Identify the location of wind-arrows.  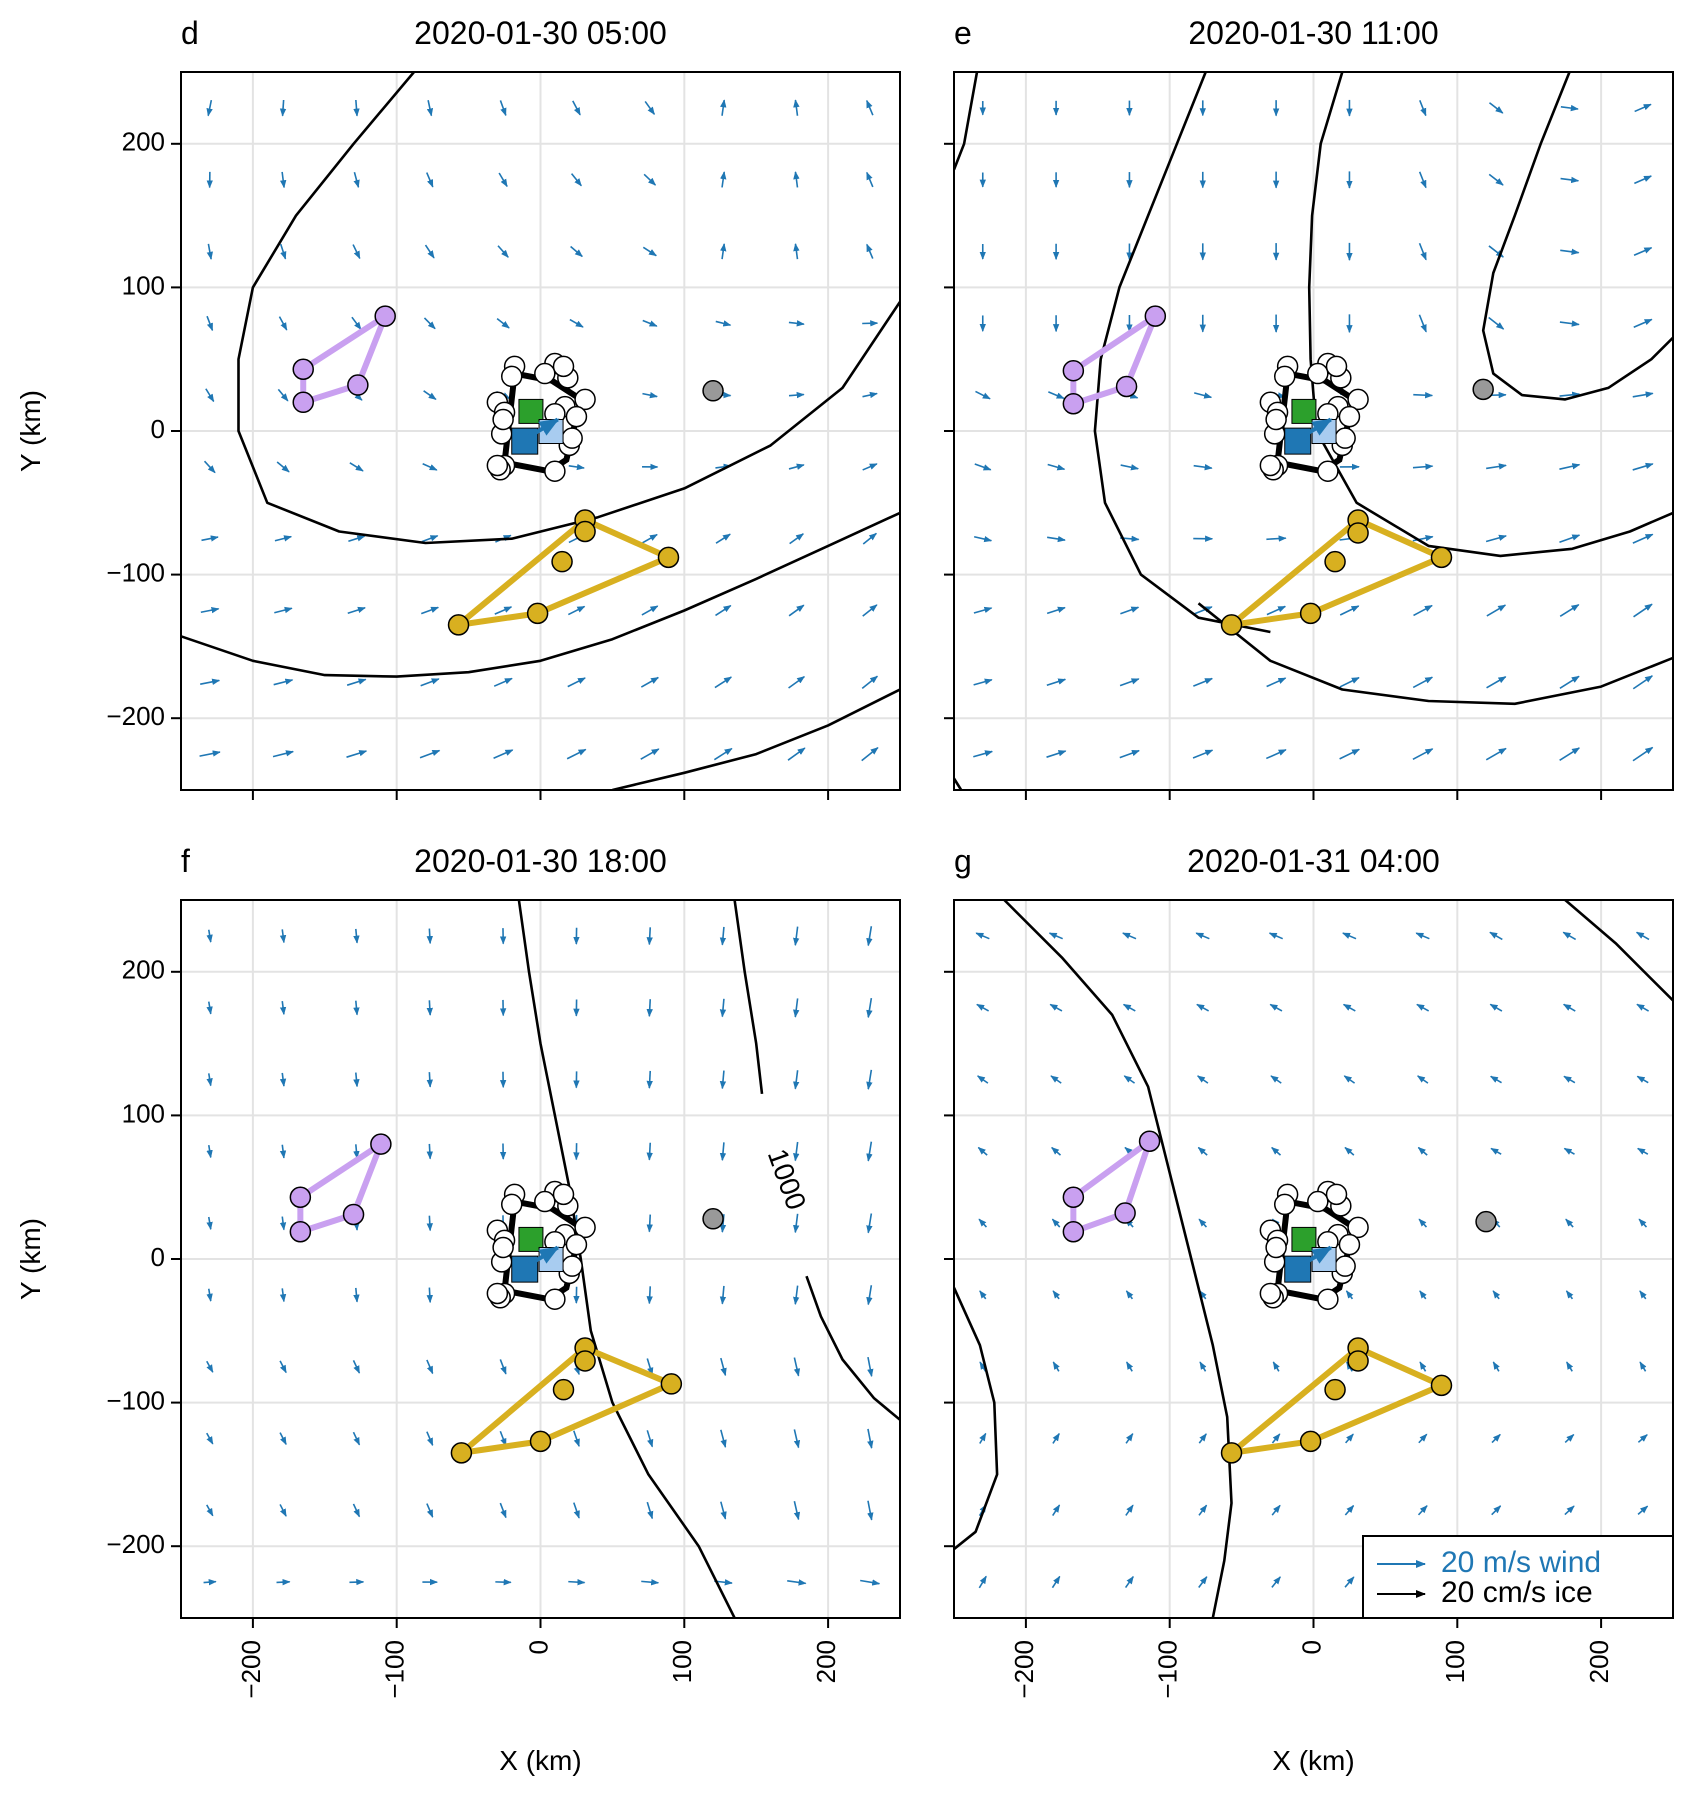
(539, 430).